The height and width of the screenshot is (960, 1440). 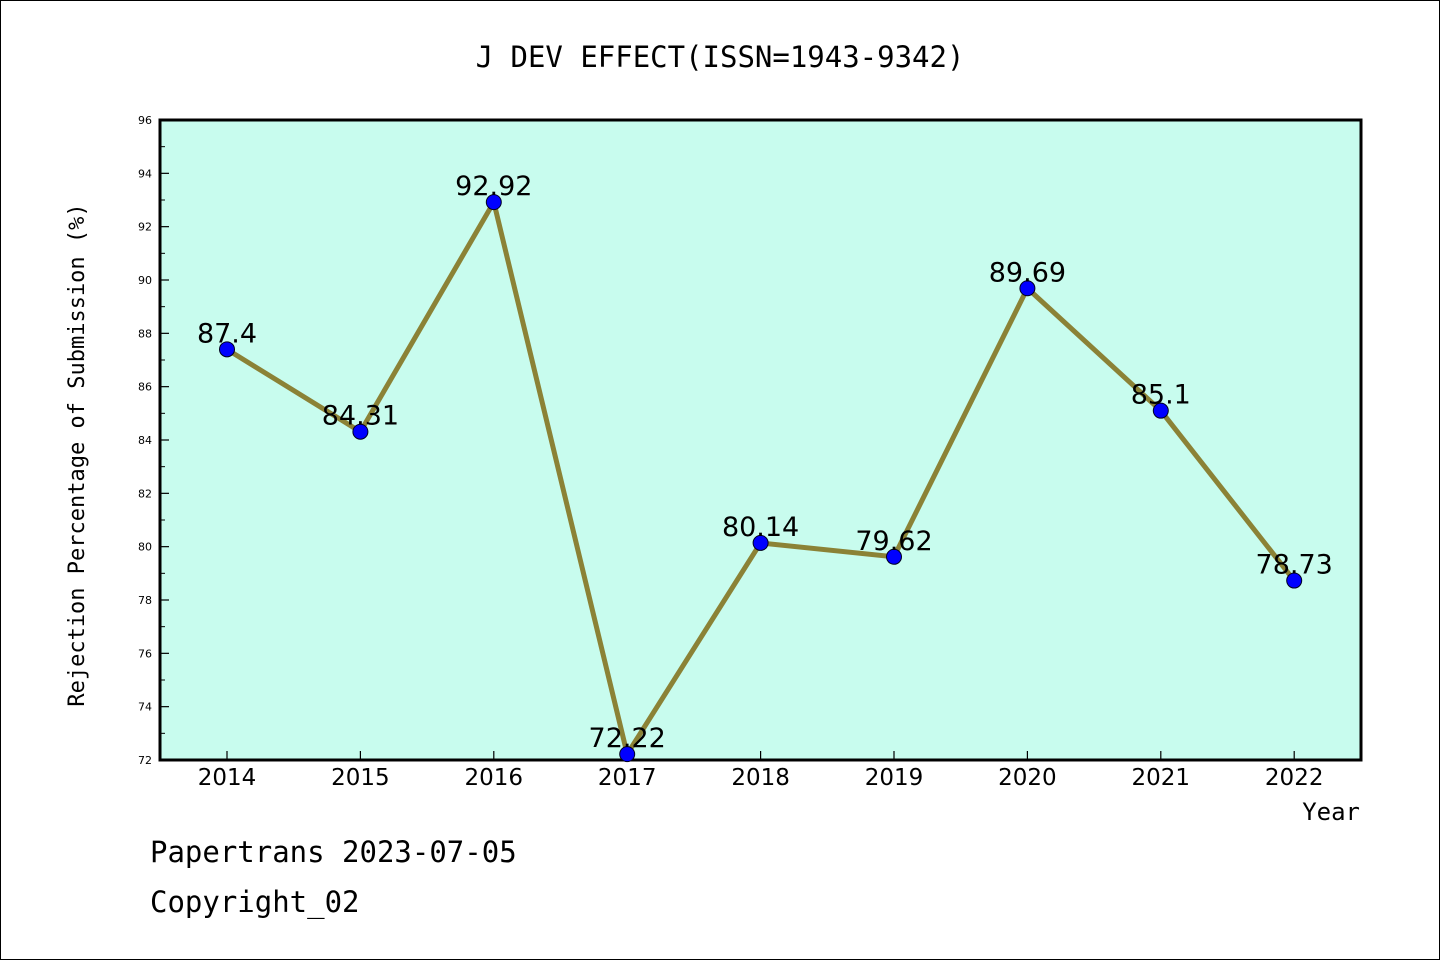 I want to click on data-label: 92.92, so click(x=493, y=186).